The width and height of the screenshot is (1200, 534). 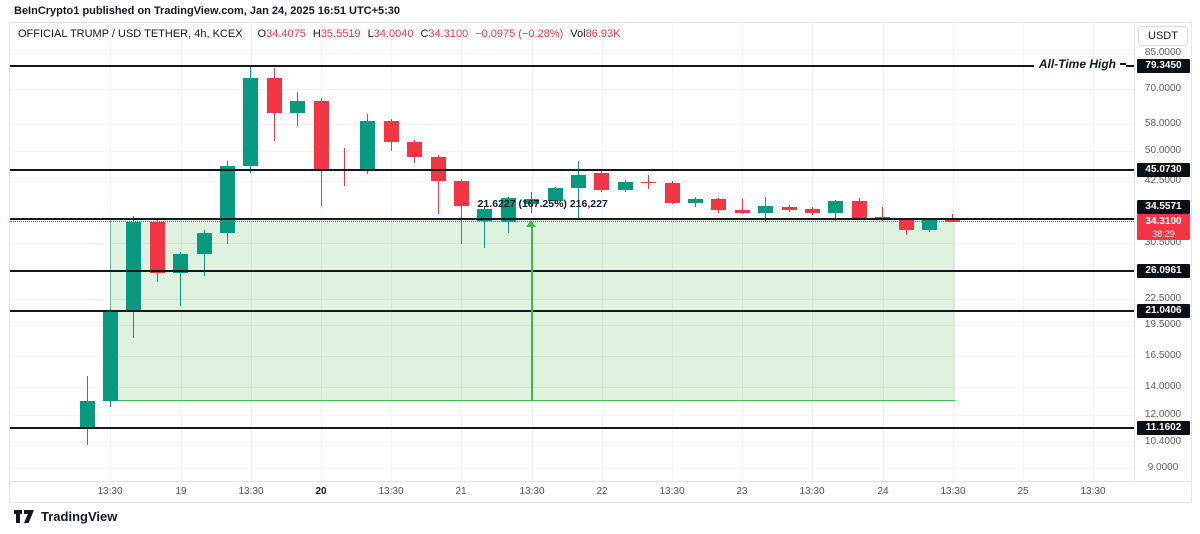 I want to click on price-line-badge: 26.0961, so click(x=1163, y=271).